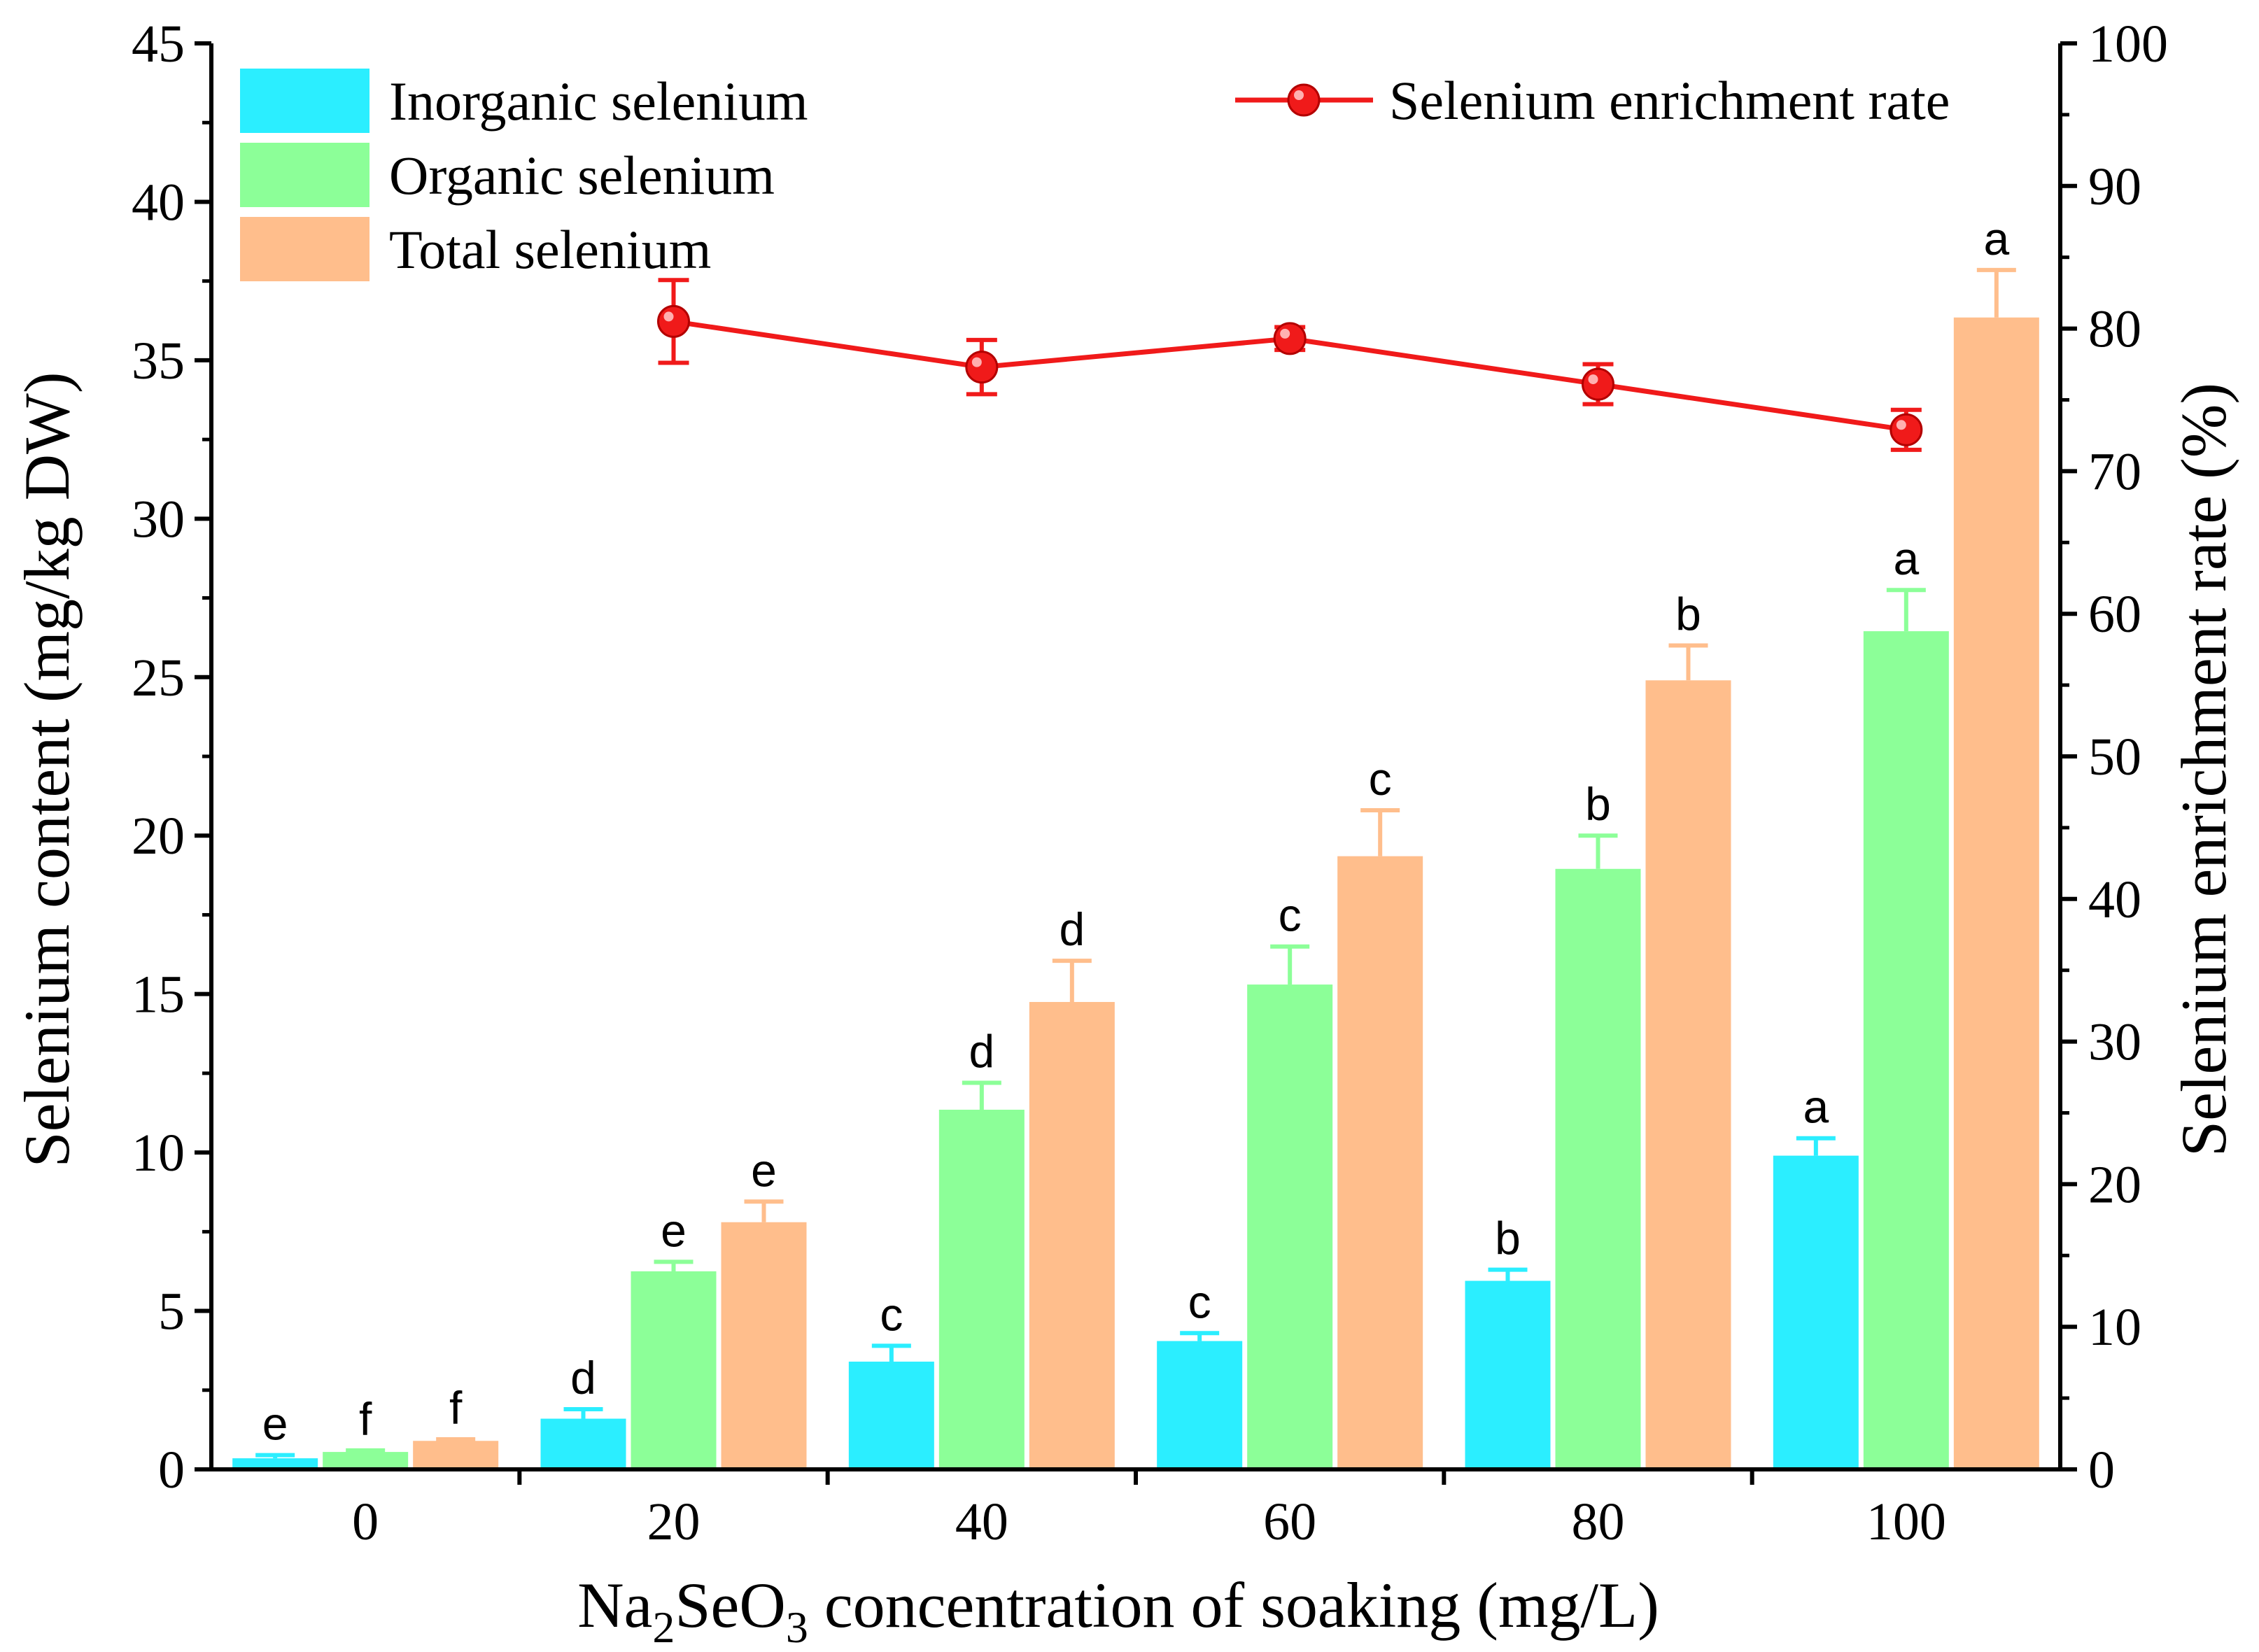  I want to click on y2-tick-label: 40, so click(2114, 899).